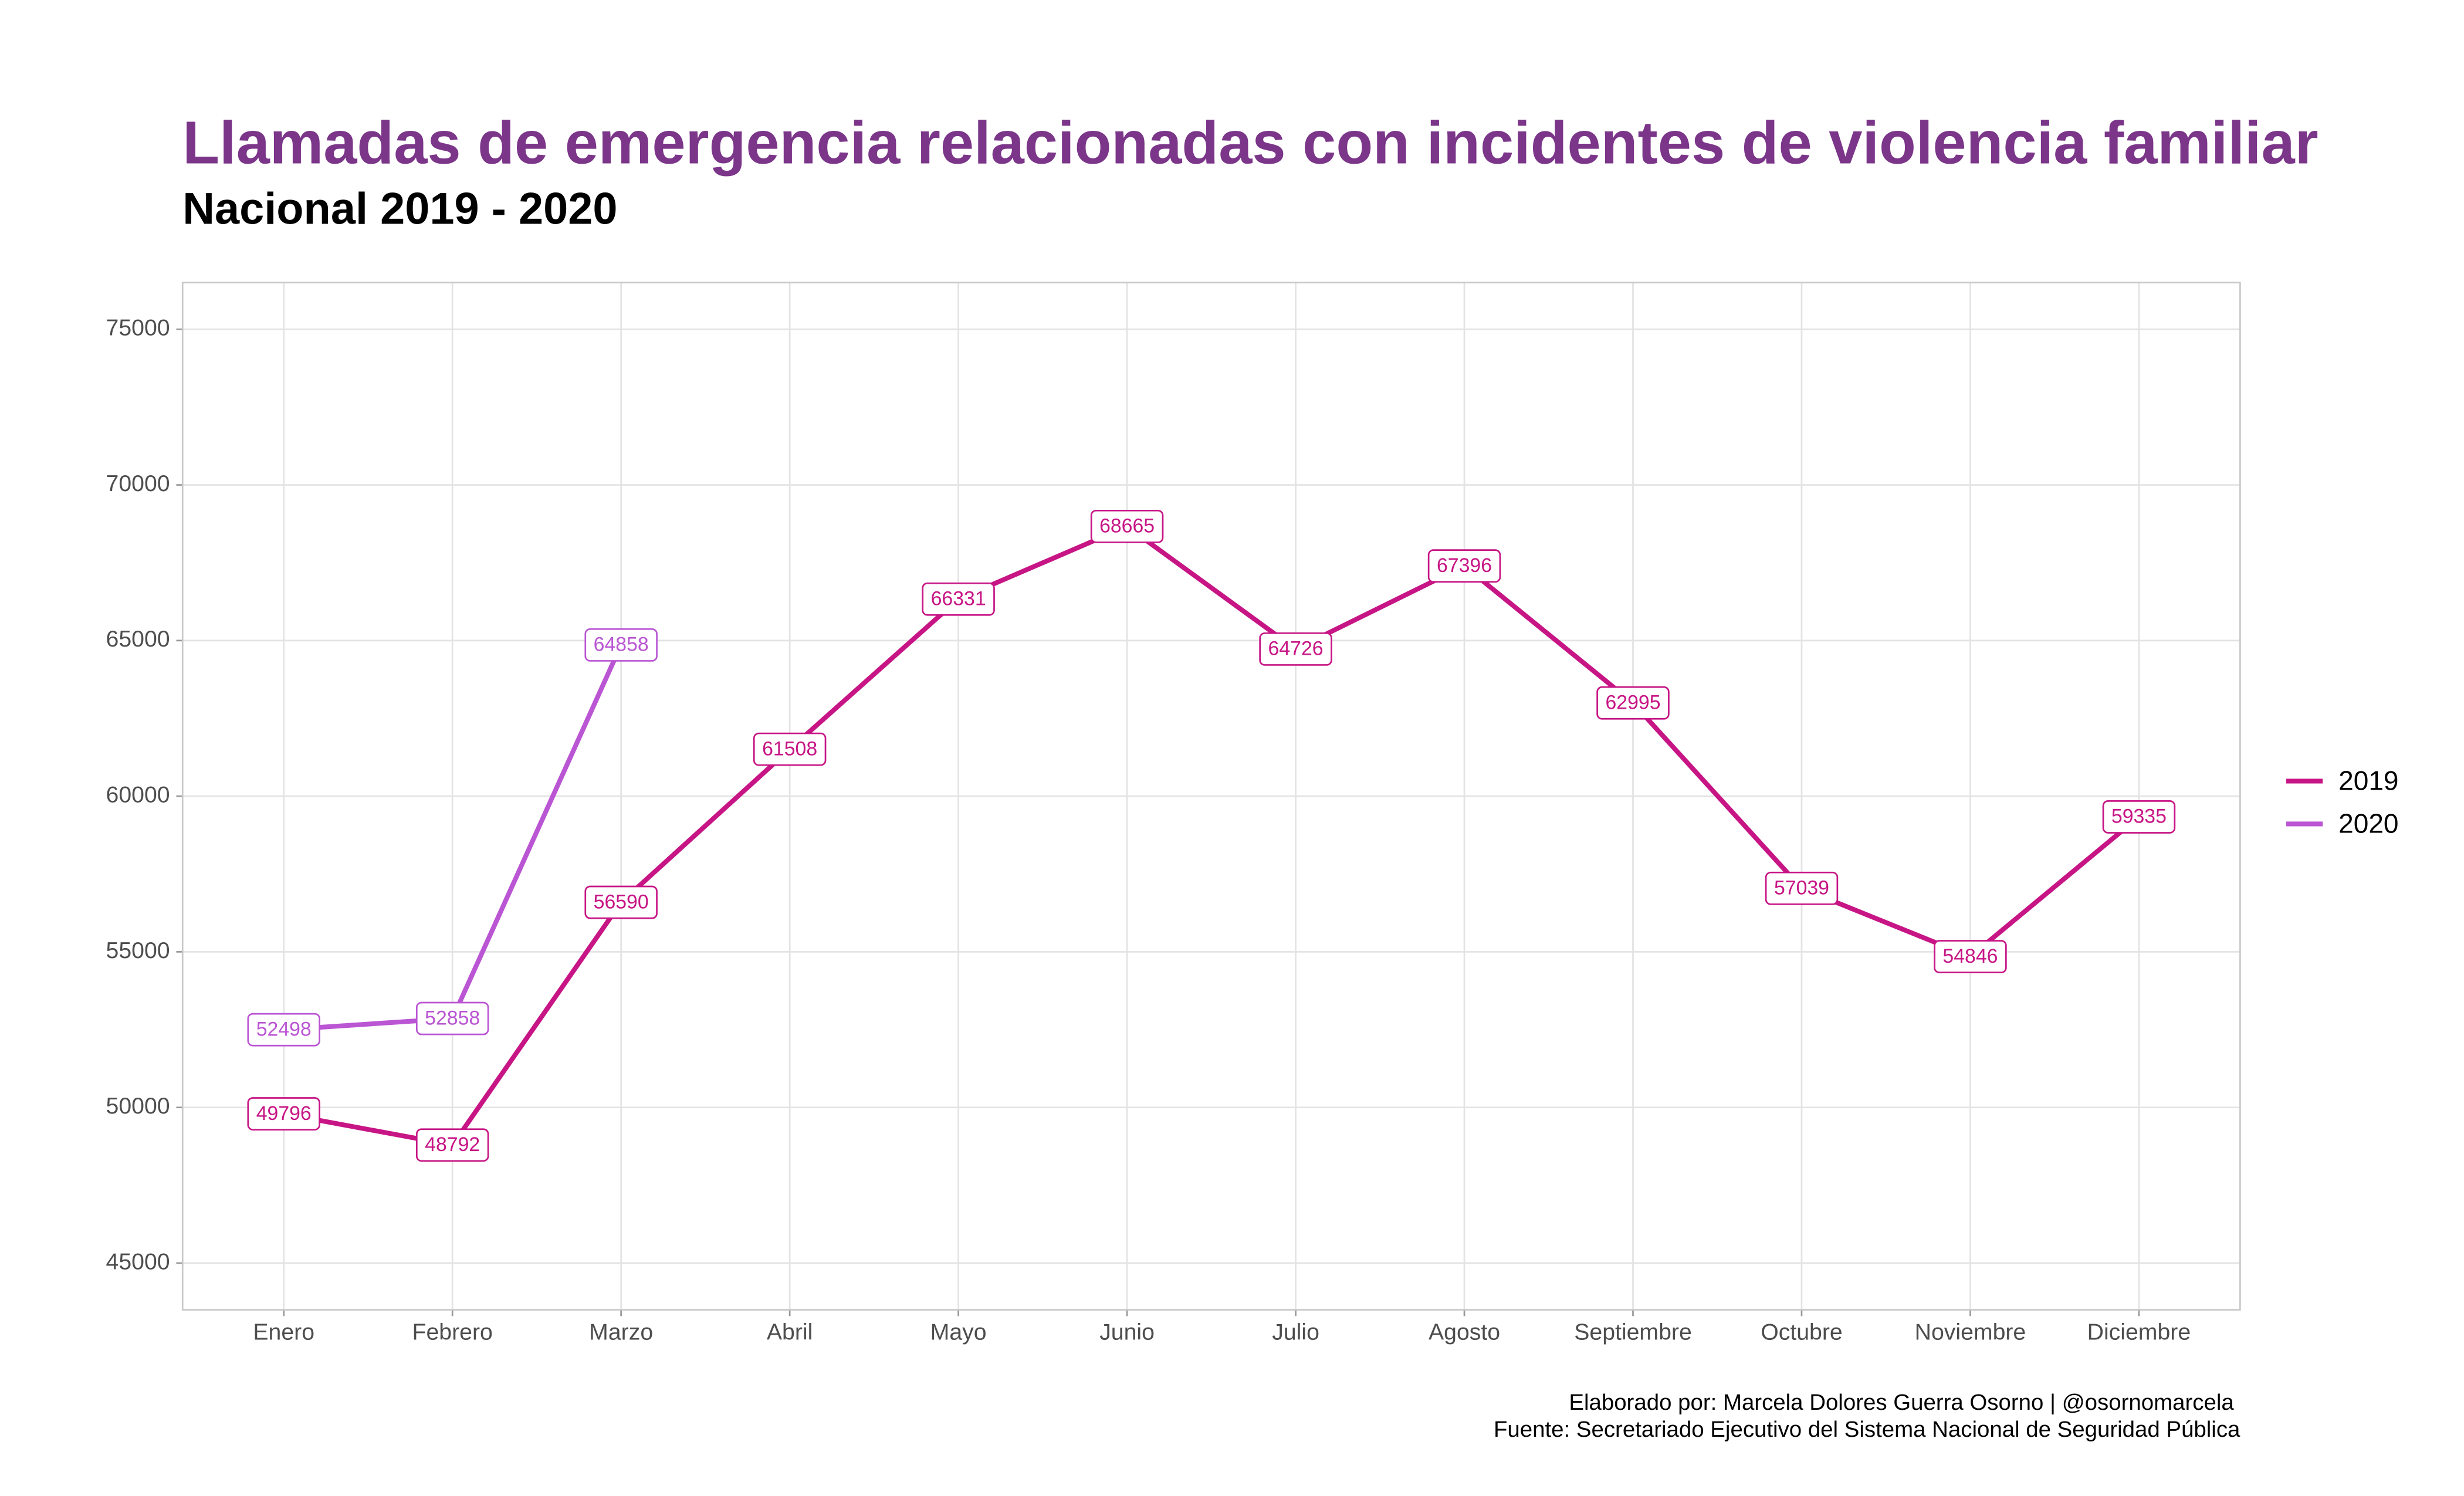 Image resolution: width=2464 pixels, height=1496 pixels. I want to click on value-label-text: 54846, so click(1970, 956).